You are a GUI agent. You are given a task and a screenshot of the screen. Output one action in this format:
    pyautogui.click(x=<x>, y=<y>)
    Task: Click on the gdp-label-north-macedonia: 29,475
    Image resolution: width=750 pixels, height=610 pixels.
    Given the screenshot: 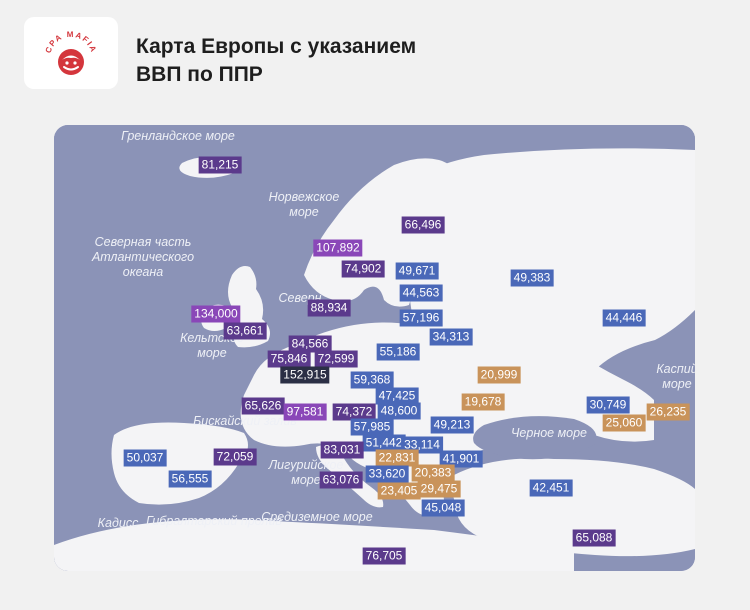 What is the action you would take?
    pyautogui.click(x=439, y=489)
    